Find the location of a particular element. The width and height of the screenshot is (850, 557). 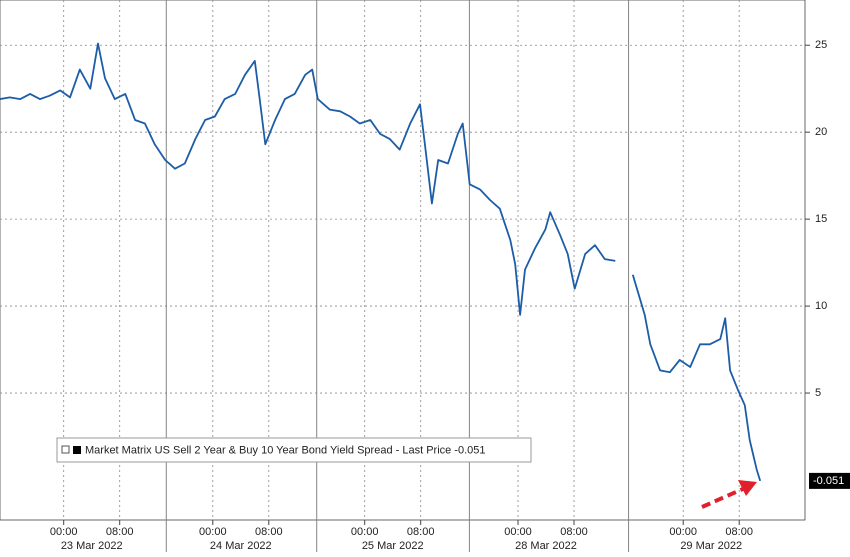

y-tick-label: 10 is located at coordinates (821, 306).